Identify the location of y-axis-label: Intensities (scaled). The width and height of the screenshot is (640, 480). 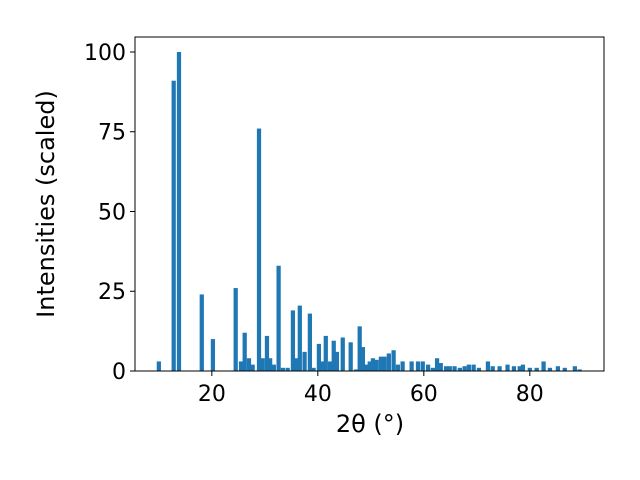
(46, 204).